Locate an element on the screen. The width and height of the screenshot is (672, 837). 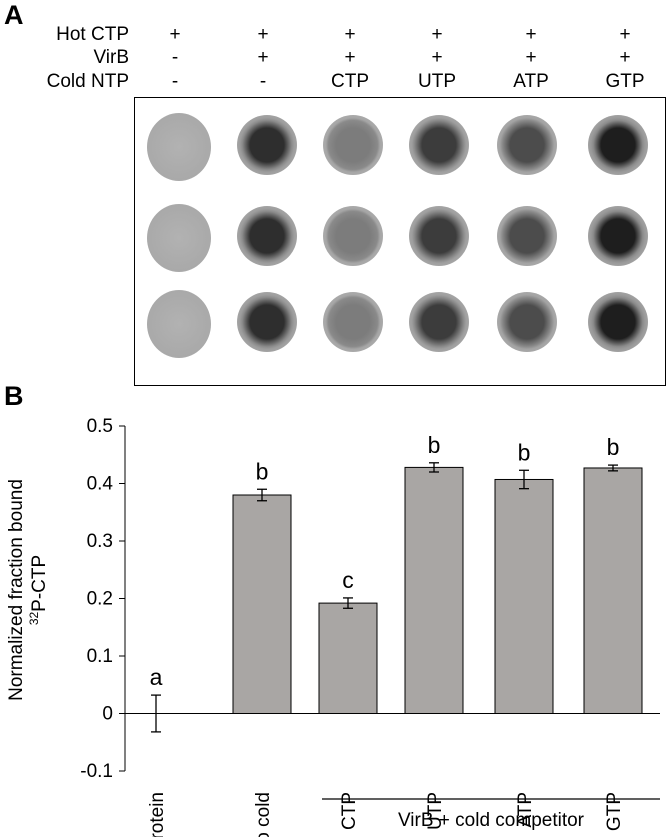
row-label-cold-ntp: Cold NTP is located at coordinates (87, 81).